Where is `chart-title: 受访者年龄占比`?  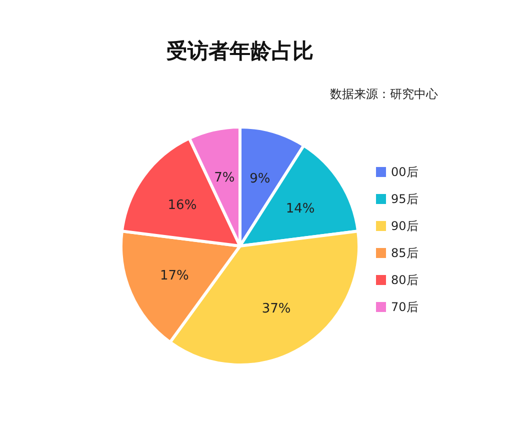
chart-title: 受访者年龄占比 is located at coordinates (240, 51).